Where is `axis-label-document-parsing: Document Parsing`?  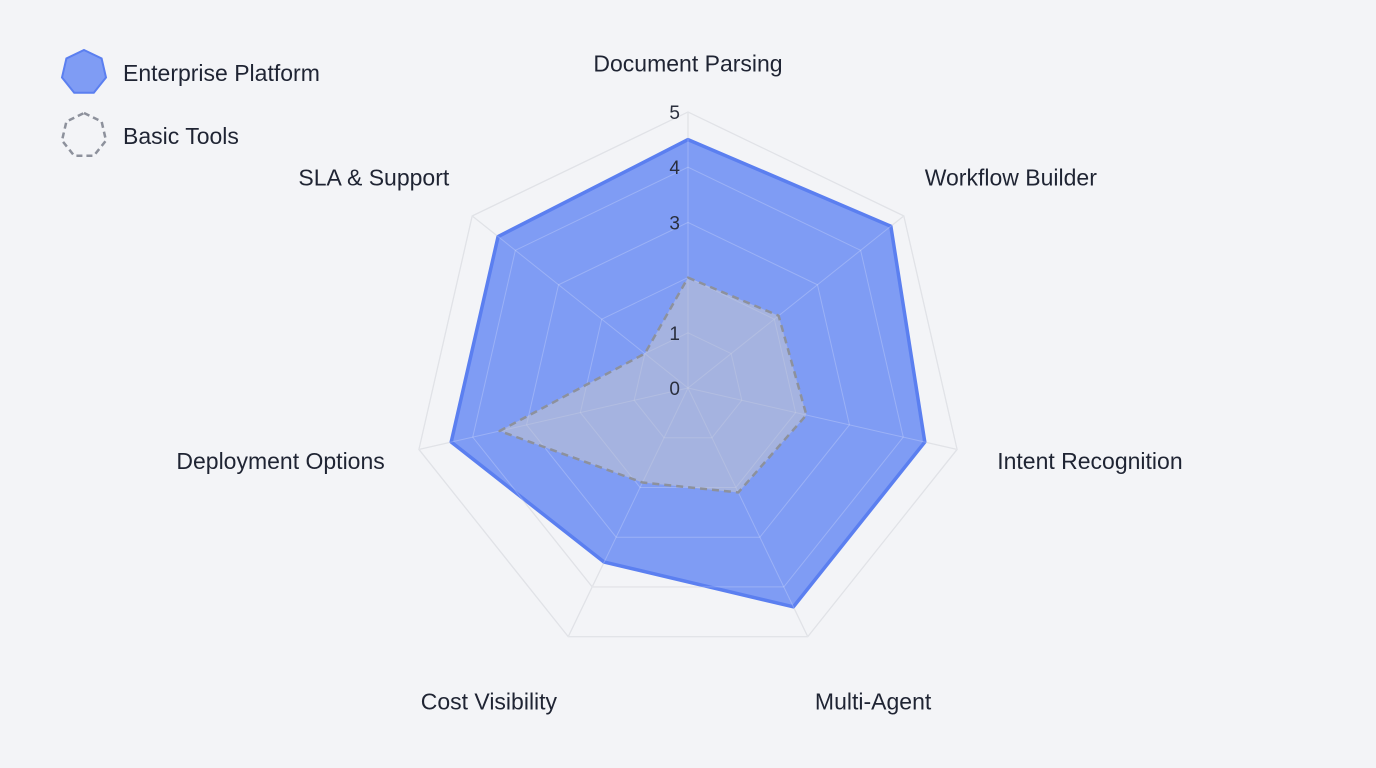 axis-label-document-parsing: Document Parsing is located at coordinates (687, 63).